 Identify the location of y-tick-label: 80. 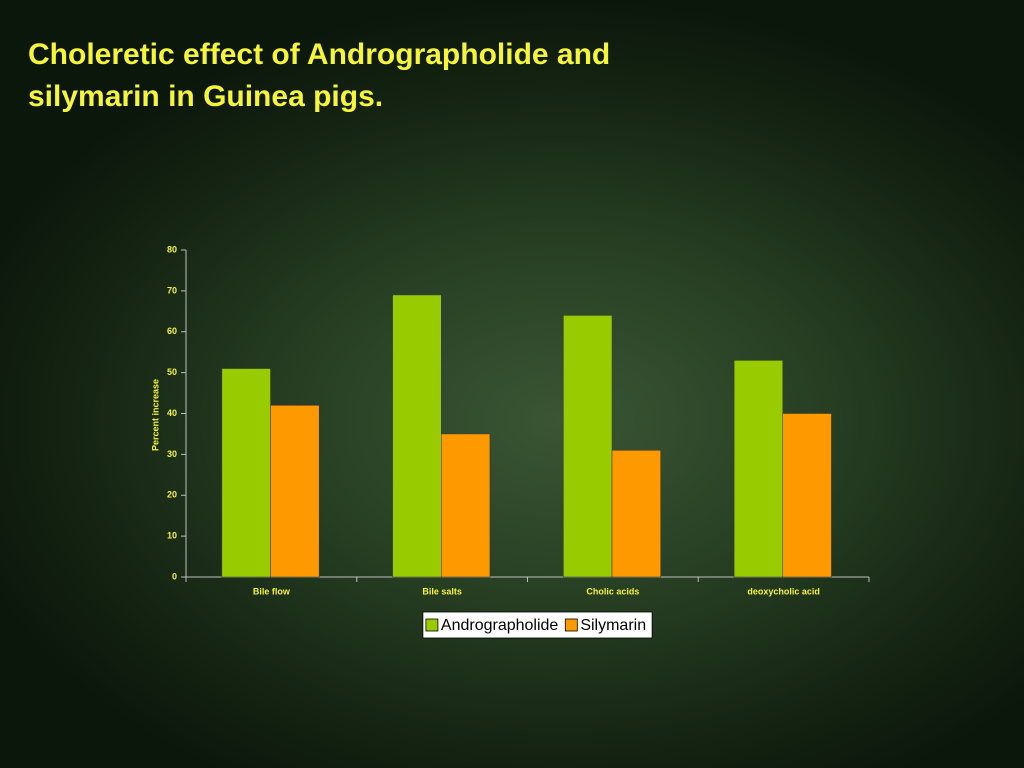
(172, 249).